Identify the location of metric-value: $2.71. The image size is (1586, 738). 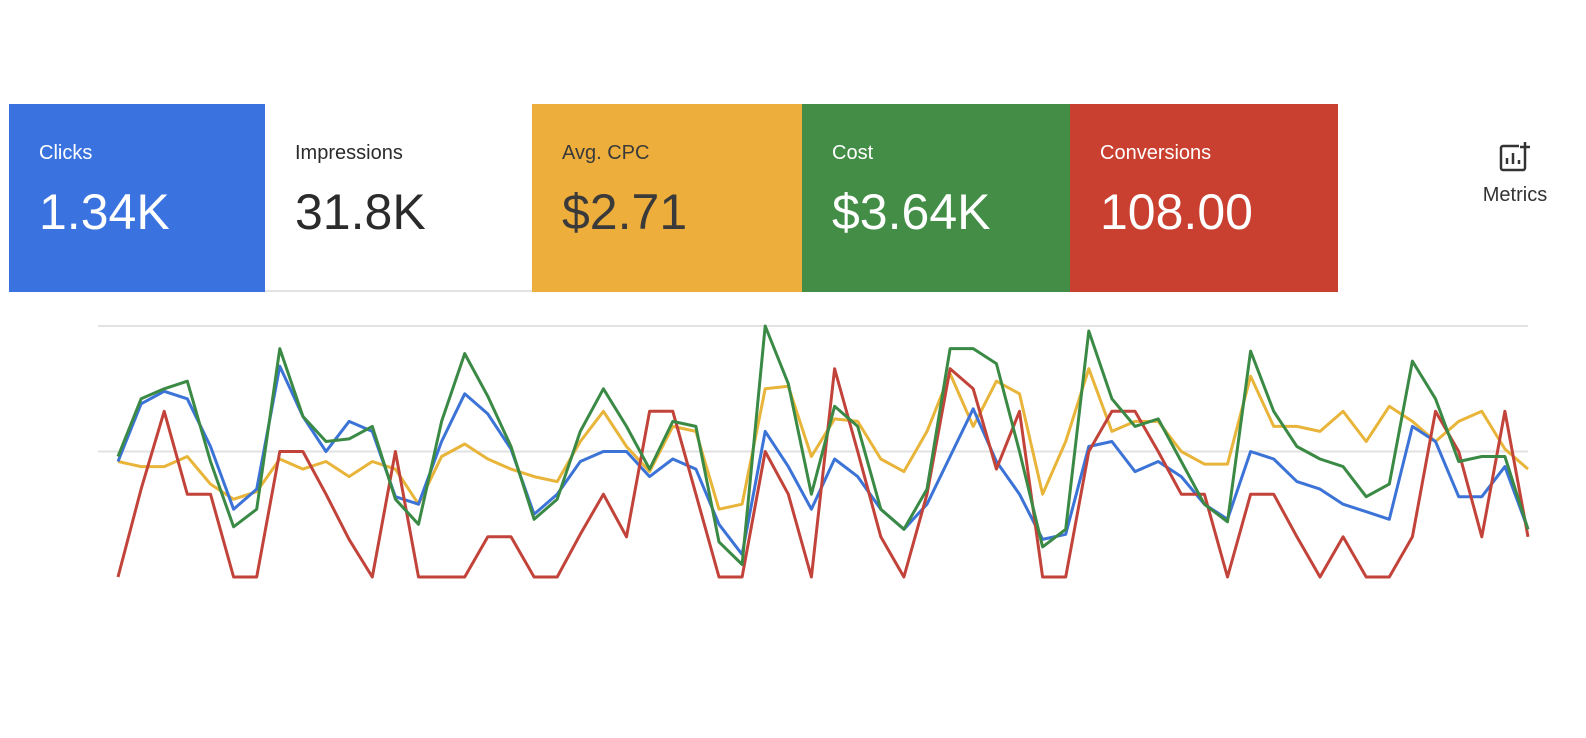
(625, 212).